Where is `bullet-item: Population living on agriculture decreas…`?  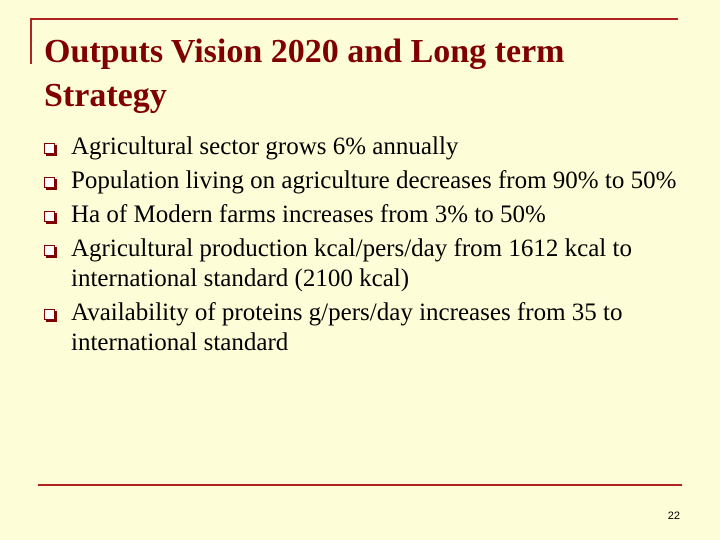 bullet-item: Population living on agriculture decreas… is located at coordinates (364, 181).